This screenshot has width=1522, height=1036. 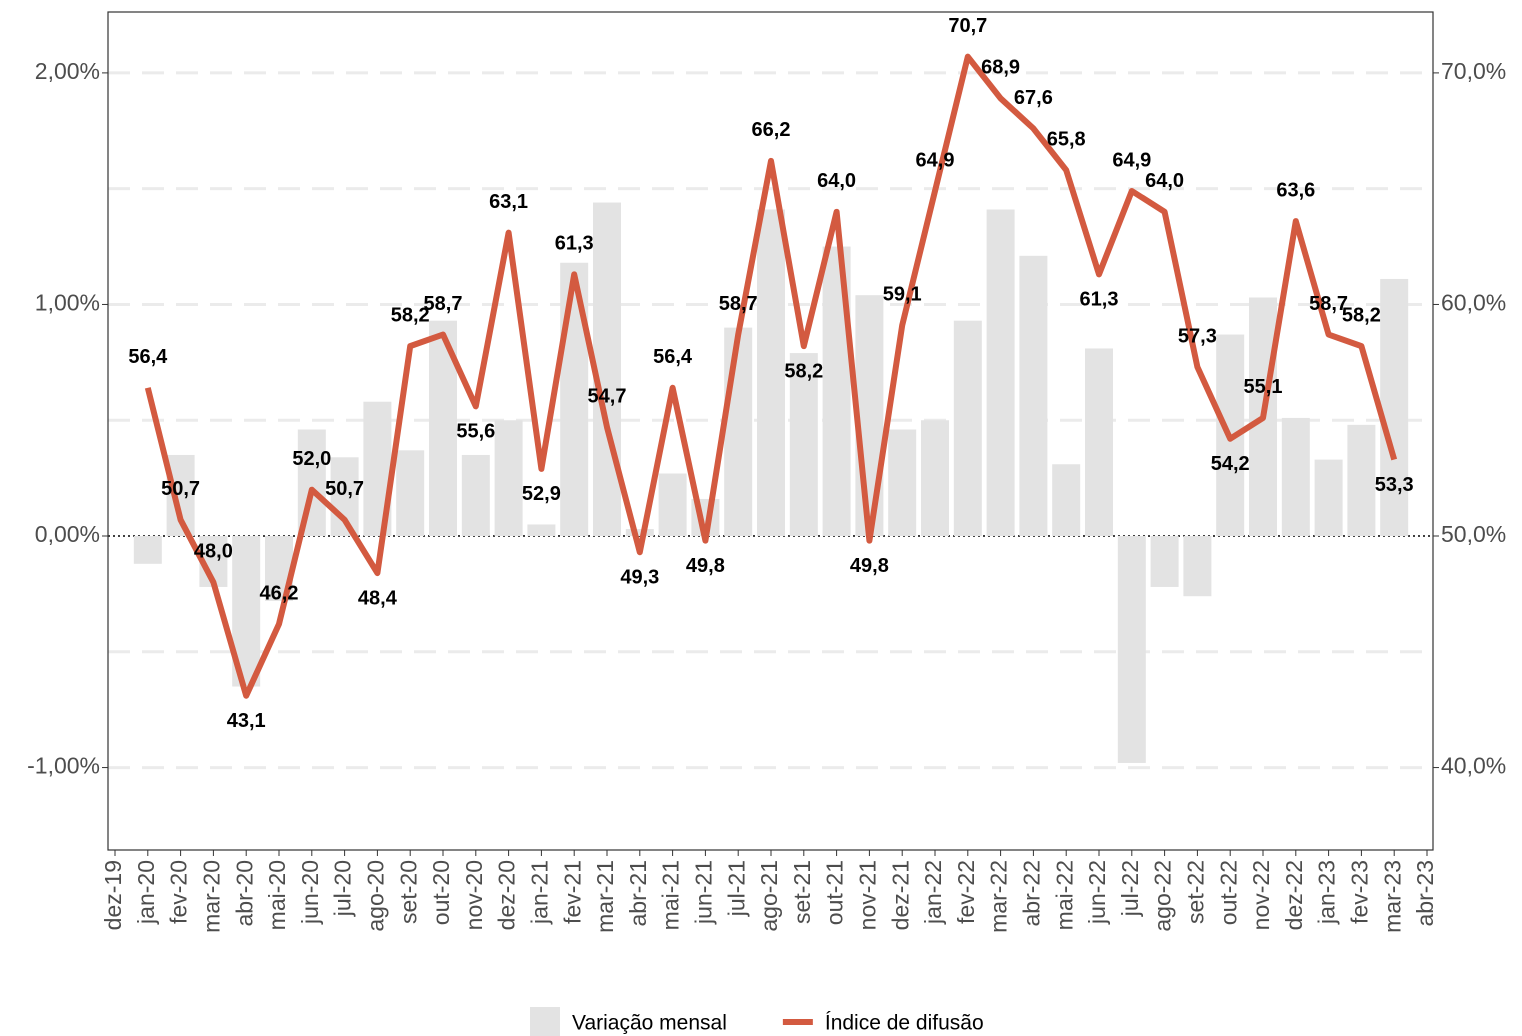 What do you see at coordinates (900, 895) in the screenshot?
I see `x-tick-label: dez-21` at bounding box center [900, 895].